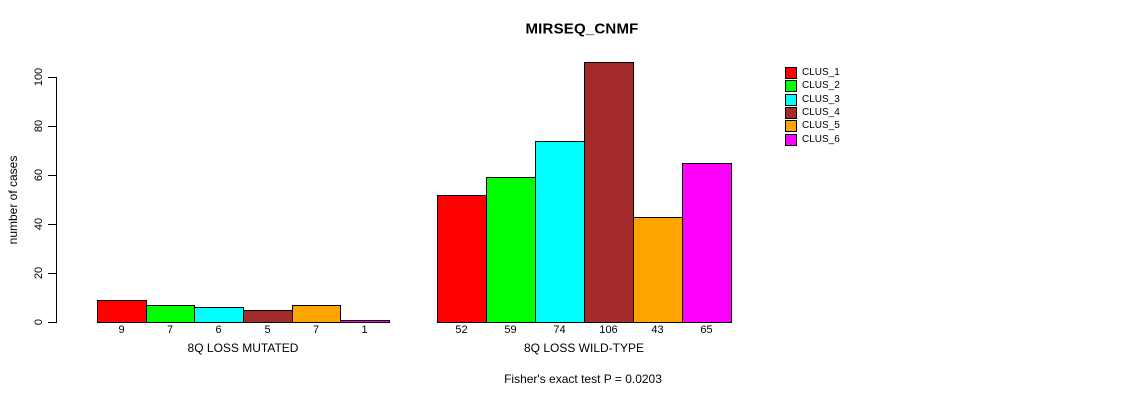 Image resolution: width=1140 pixels, height=400 pixels. I want to click on y-axis-tick-label: 40, so click(39, 224).